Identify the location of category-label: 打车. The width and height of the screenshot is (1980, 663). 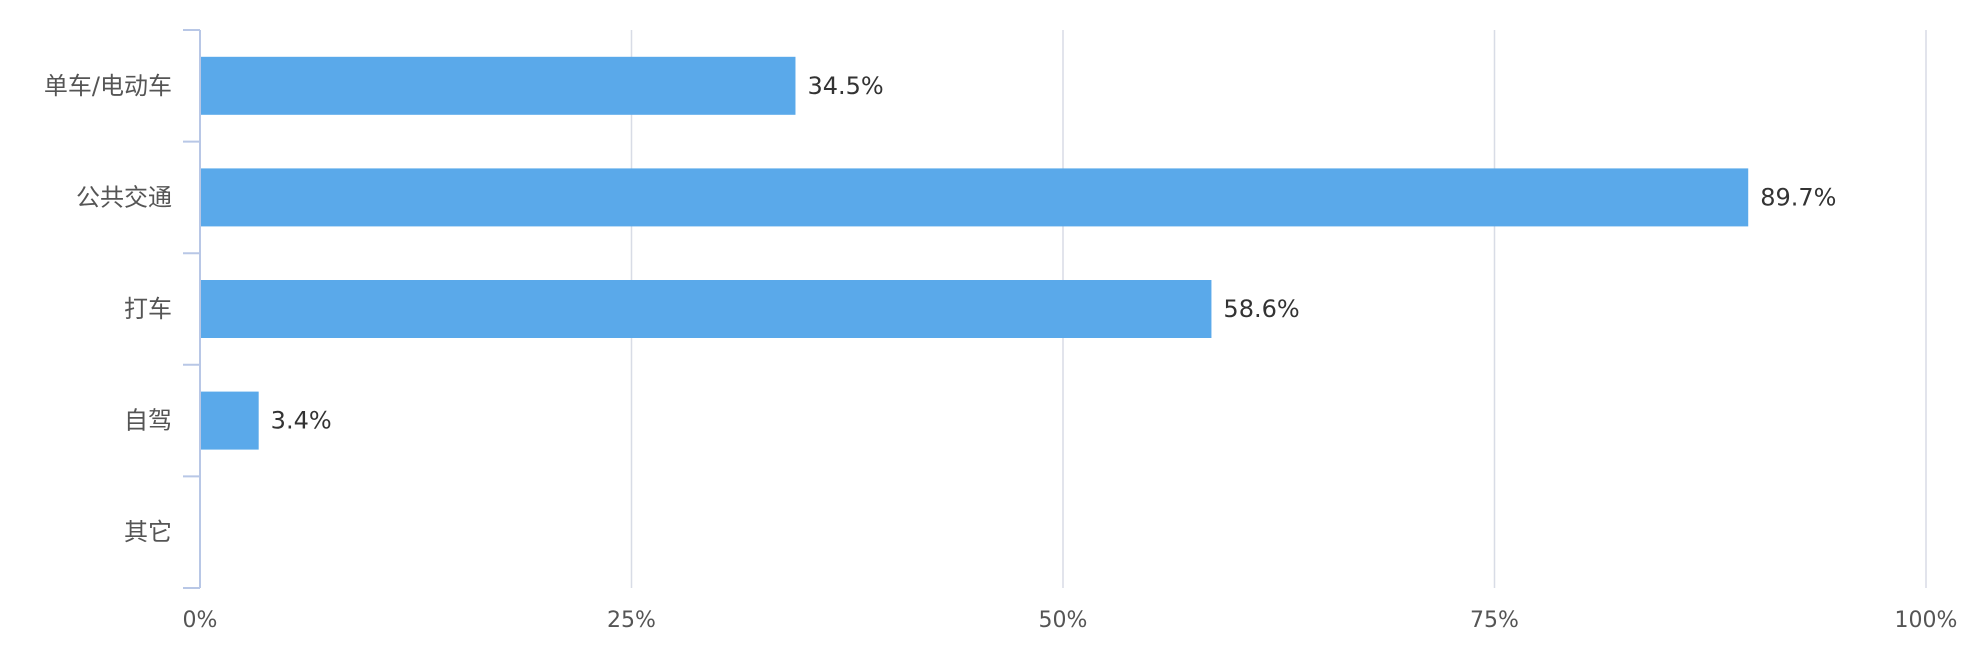
(148, 309).